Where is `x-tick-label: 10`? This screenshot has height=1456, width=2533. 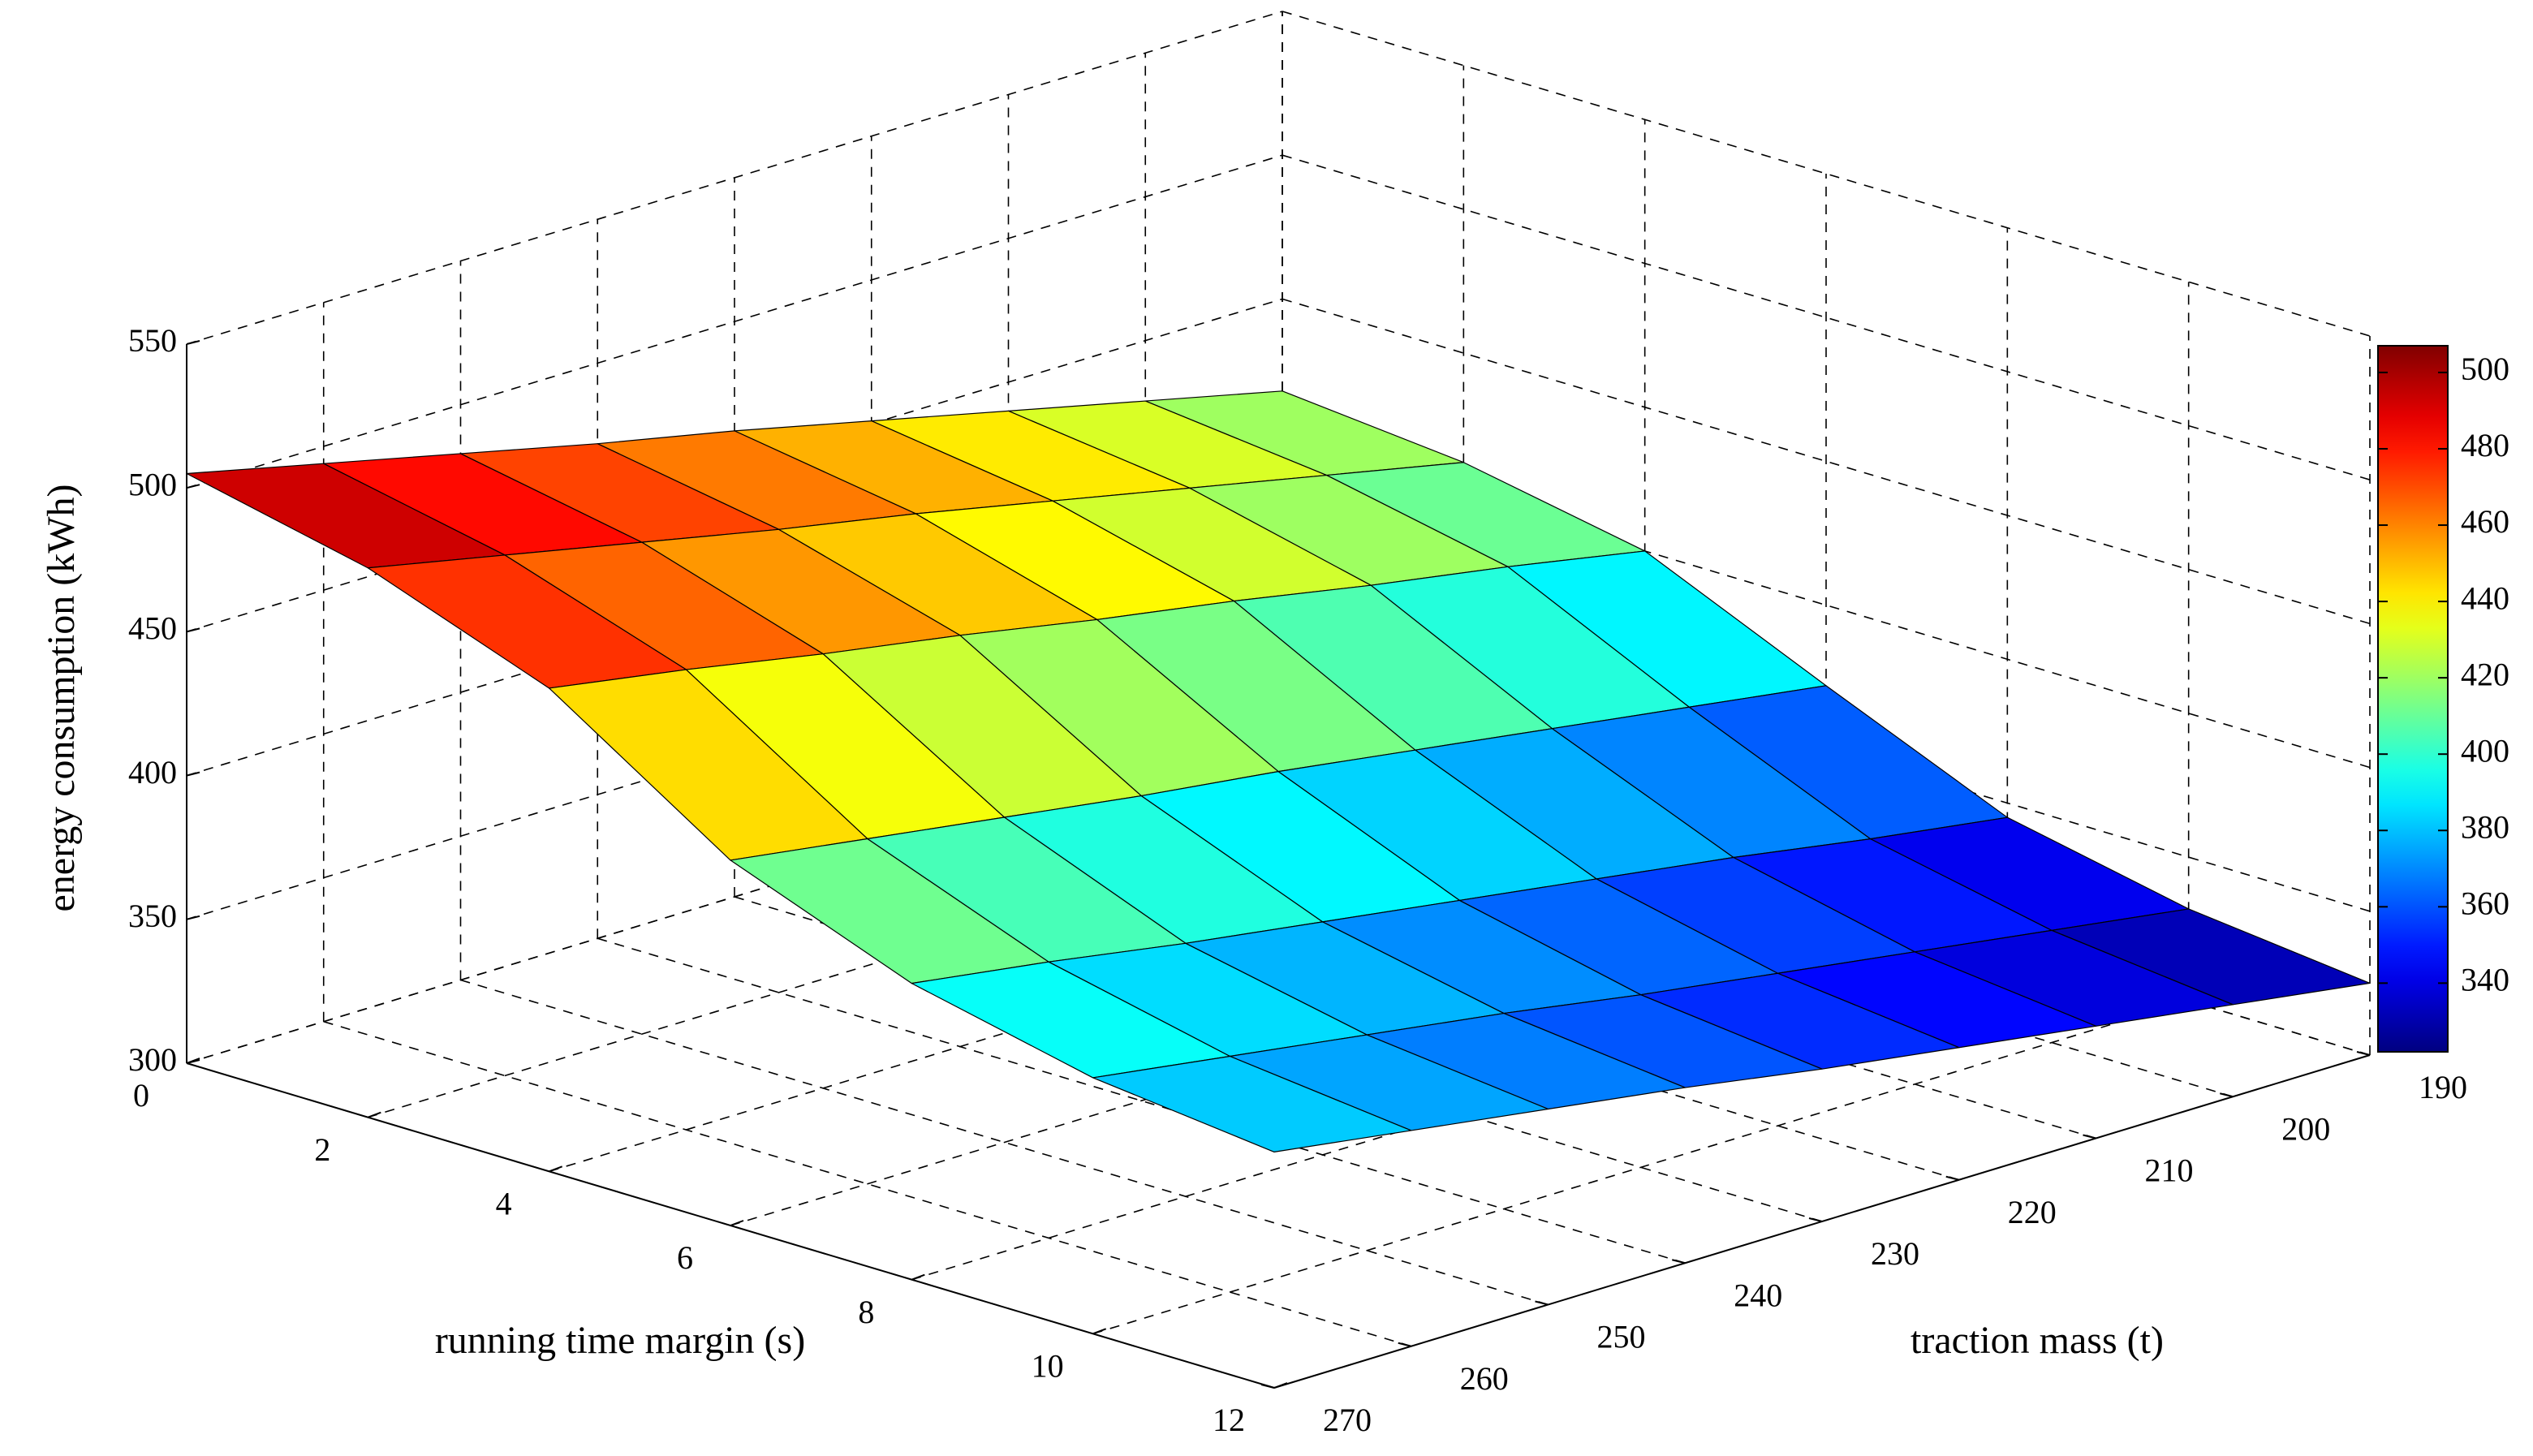
x-tick-label: 10 is located at coordinates (1048, 1367).